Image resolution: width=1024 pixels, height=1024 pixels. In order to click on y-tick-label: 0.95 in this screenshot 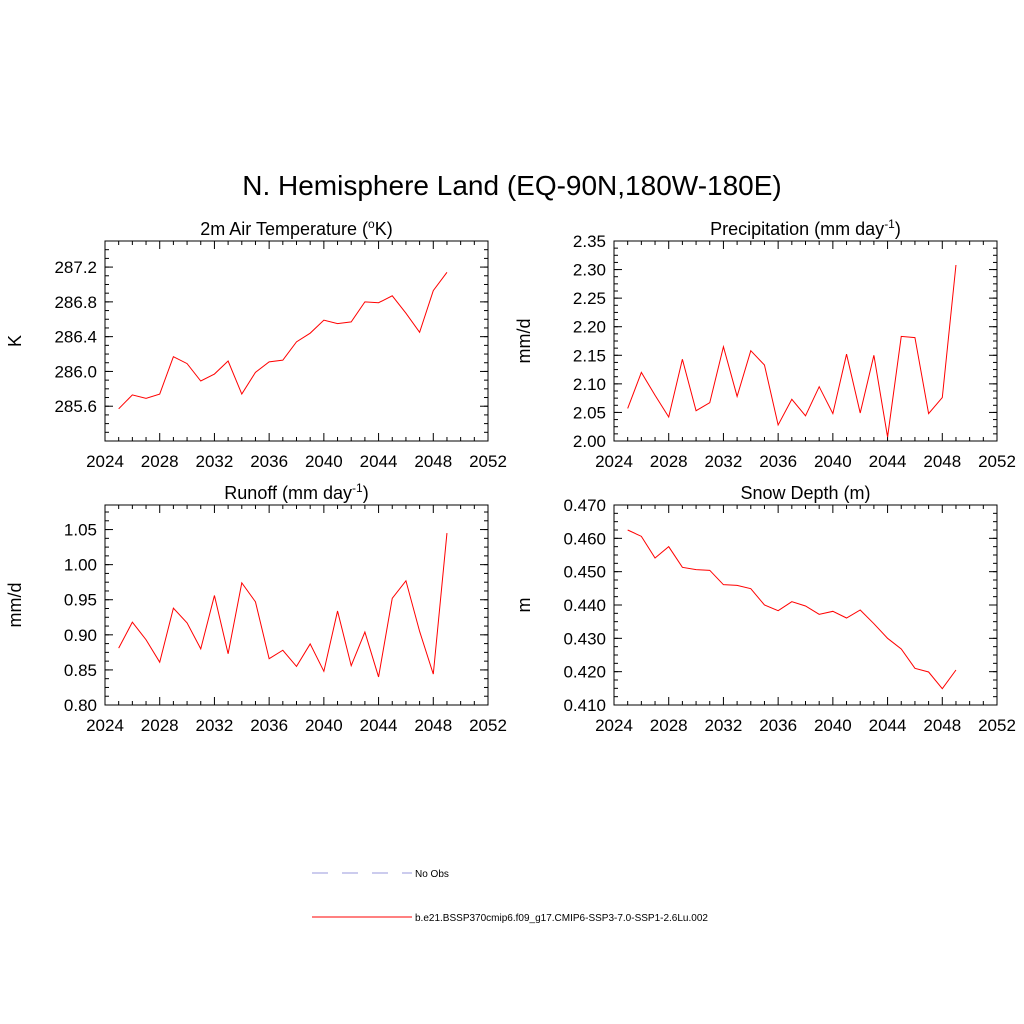, I will do `click(80, 600)`.